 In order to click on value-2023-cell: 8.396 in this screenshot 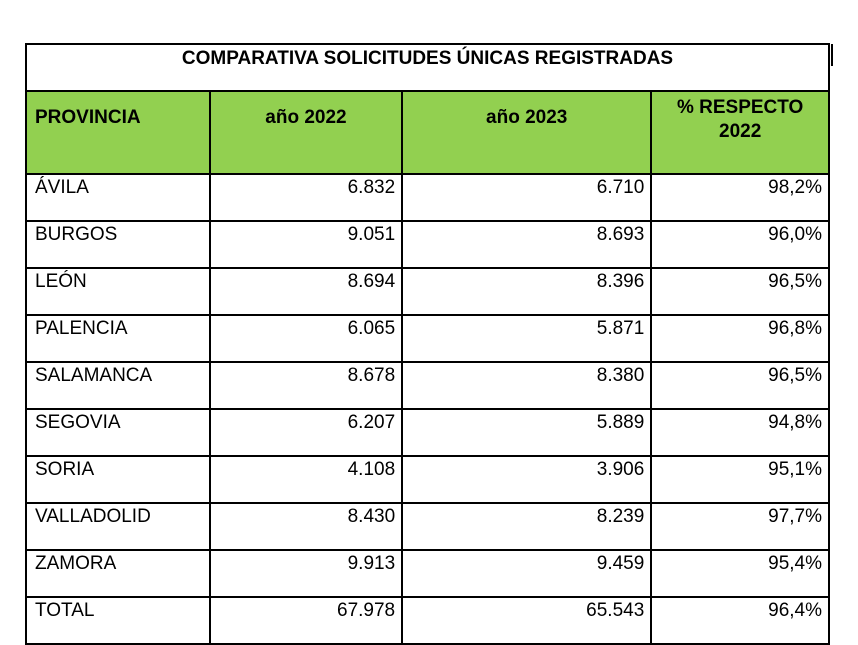, I will do `click(527, 291)`.